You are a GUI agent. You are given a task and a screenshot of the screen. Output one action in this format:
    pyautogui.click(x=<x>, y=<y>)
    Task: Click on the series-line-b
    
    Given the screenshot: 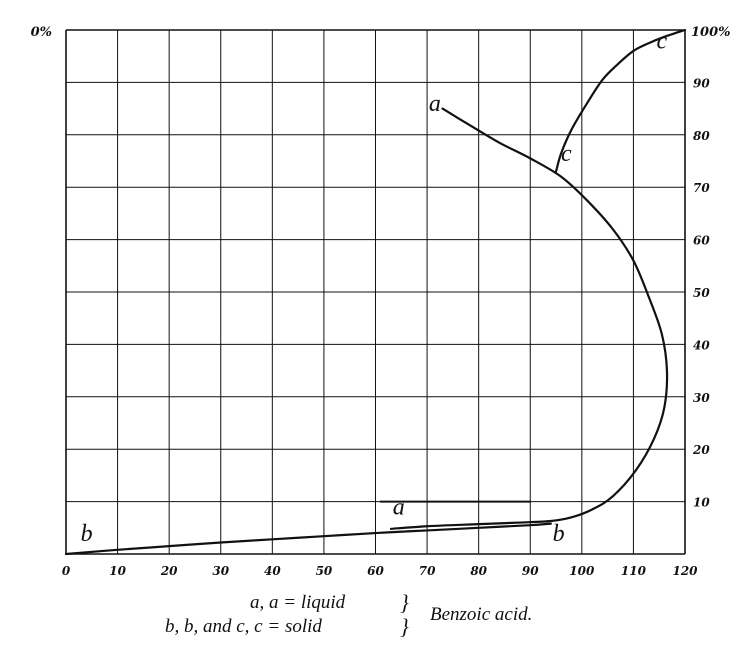 What is the action you would take?
    pyautogui.click(x=308, y=539)
    